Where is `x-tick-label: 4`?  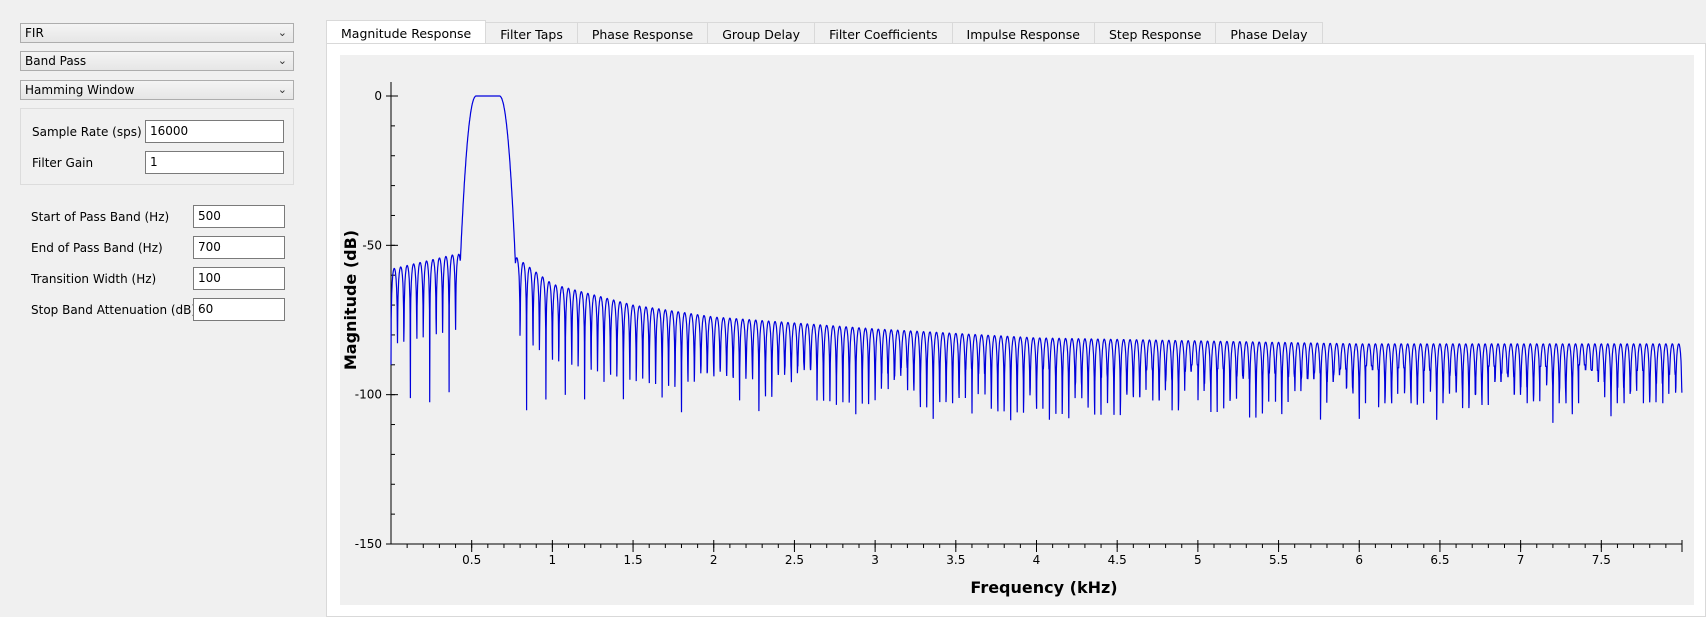
x-tick-label: 4 is located at coordinates (1037, 560).